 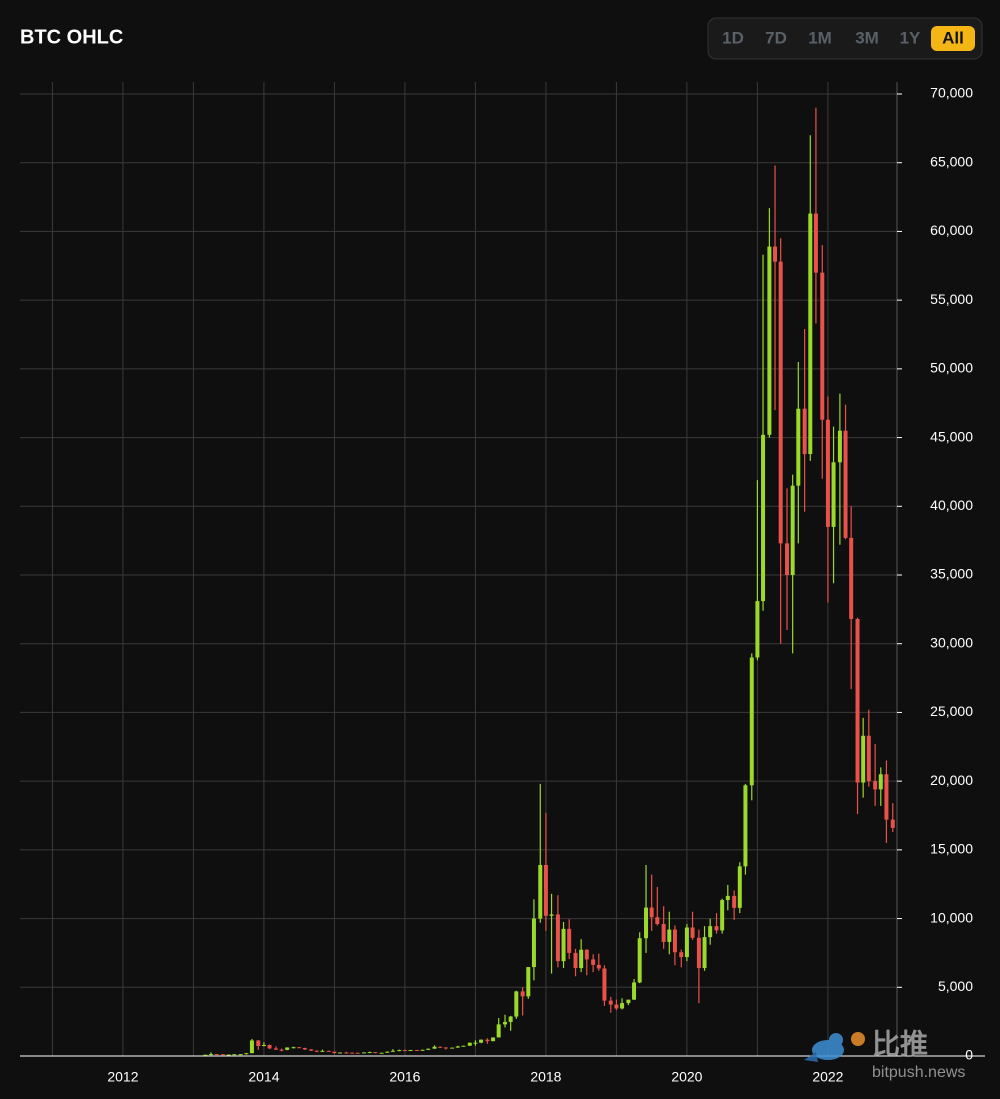 I want to click on range-button: All, so click(x=953, y=37).